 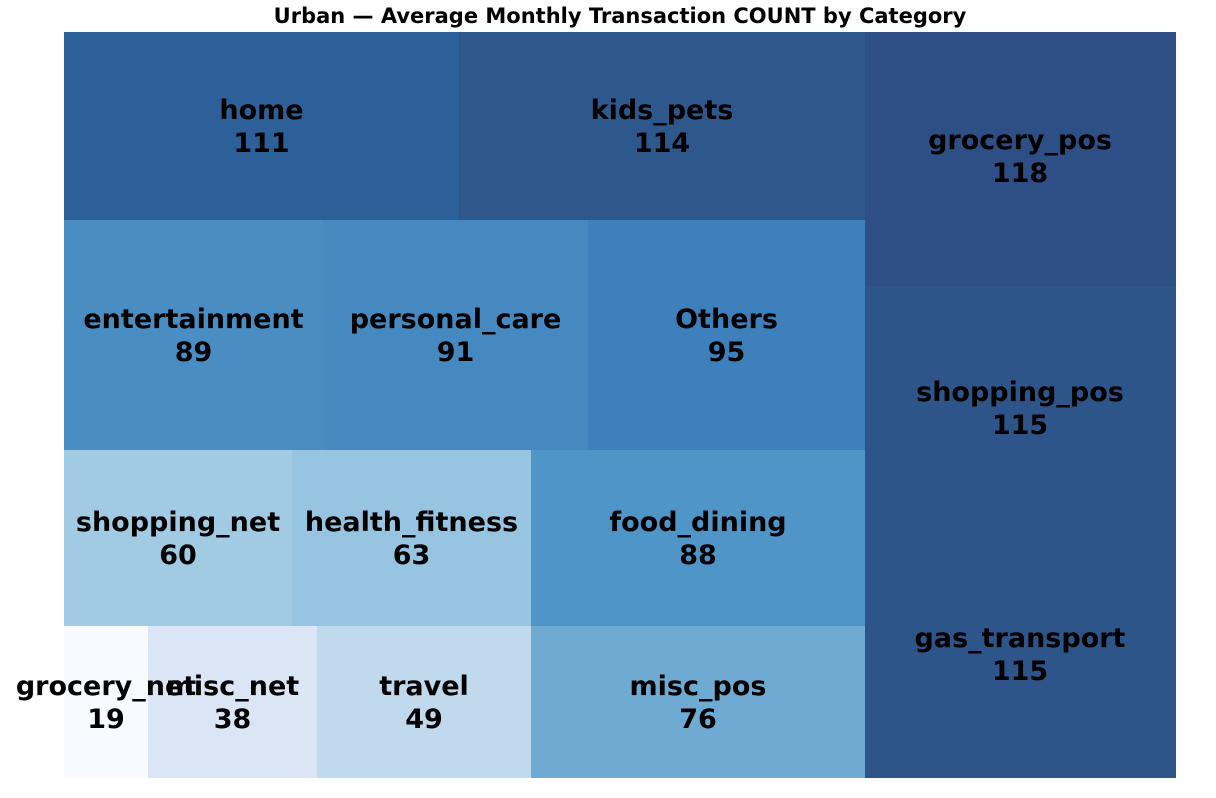 I want to click on tile-value-health-fitness: 63, so click(x=412, y=555).